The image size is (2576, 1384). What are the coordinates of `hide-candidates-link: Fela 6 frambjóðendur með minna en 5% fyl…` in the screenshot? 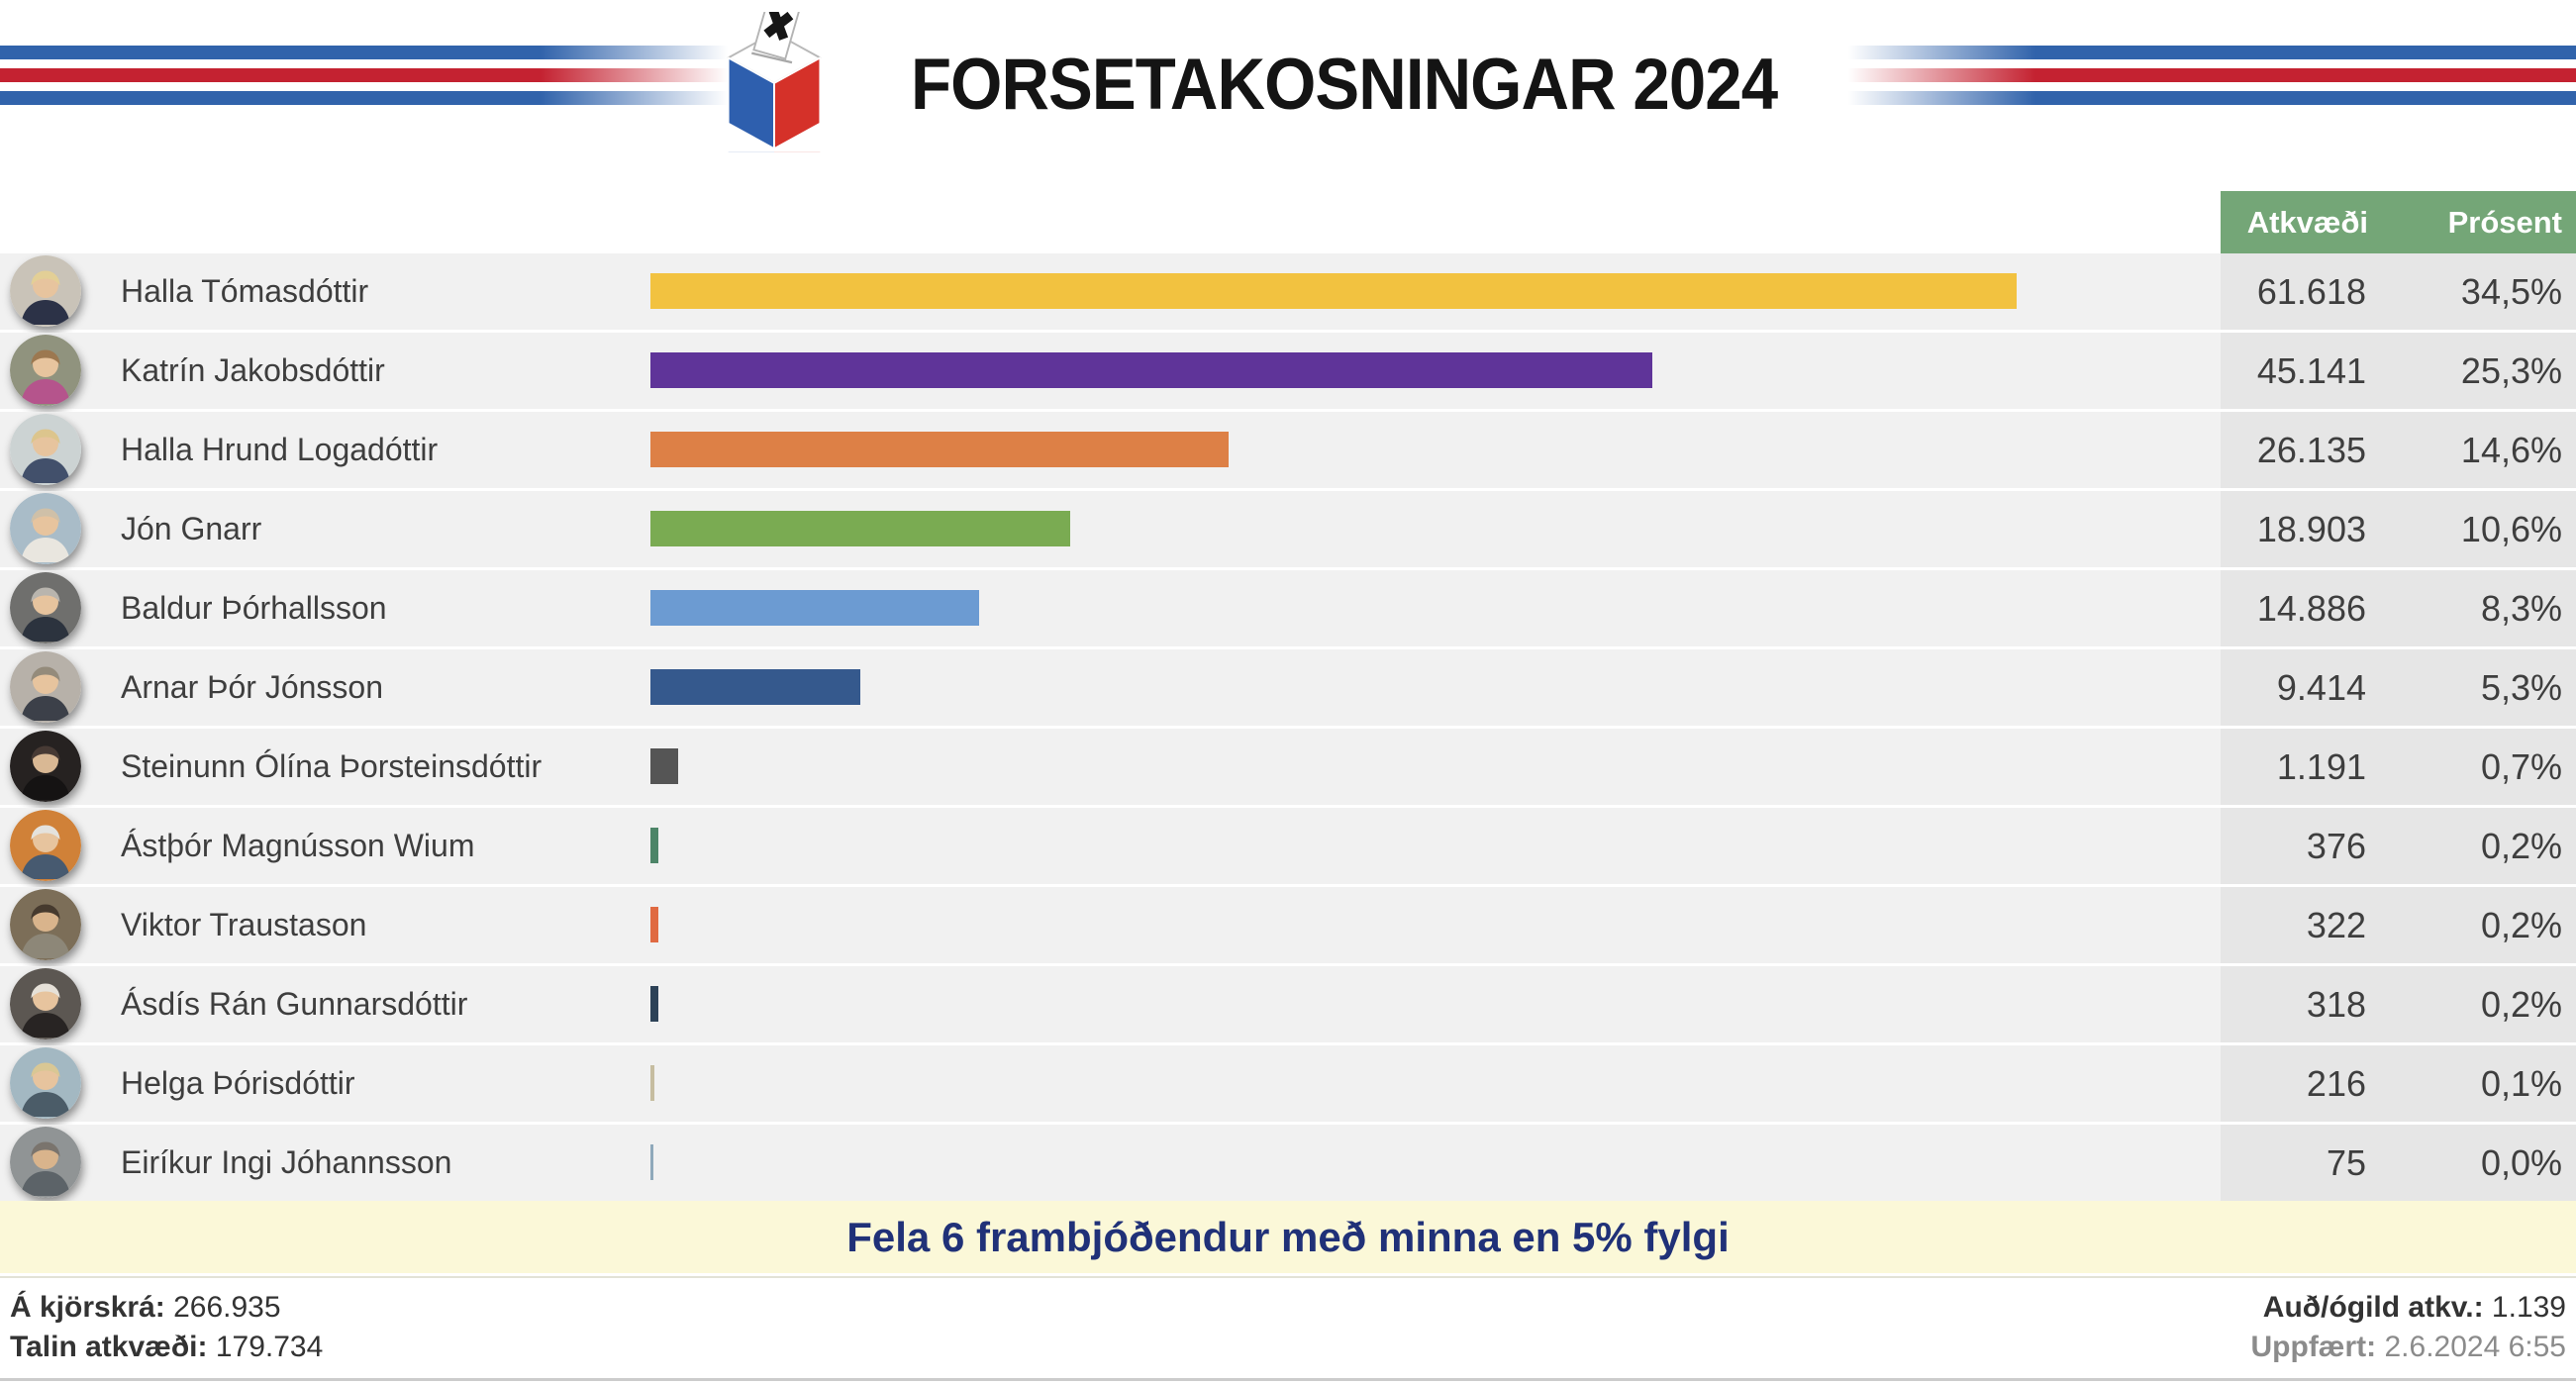 It's located at (1288, 1237).